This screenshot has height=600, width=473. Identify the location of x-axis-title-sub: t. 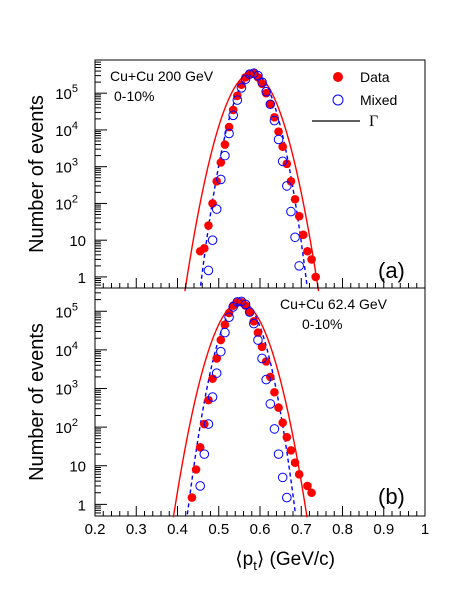
(255, 565).